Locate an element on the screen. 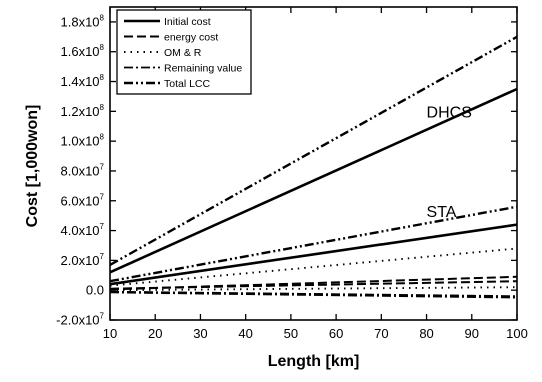 The height and width of the screenshot is (382, 542). x-axis-title: Length [km] is located at coordinates (314, 361).